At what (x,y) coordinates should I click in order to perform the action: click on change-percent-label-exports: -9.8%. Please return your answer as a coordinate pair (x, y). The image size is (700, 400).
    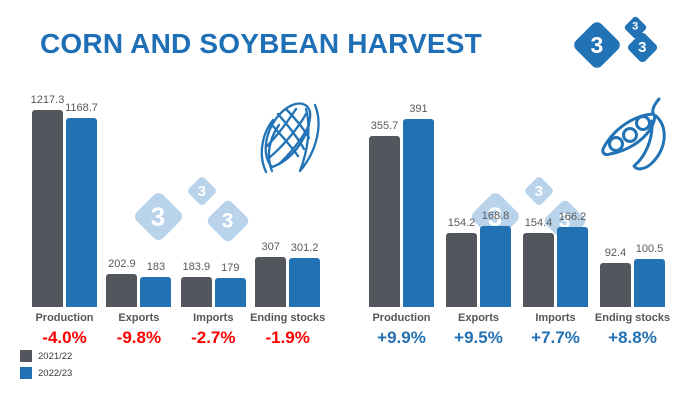
    Looking at the image, I should click on (139, 337).